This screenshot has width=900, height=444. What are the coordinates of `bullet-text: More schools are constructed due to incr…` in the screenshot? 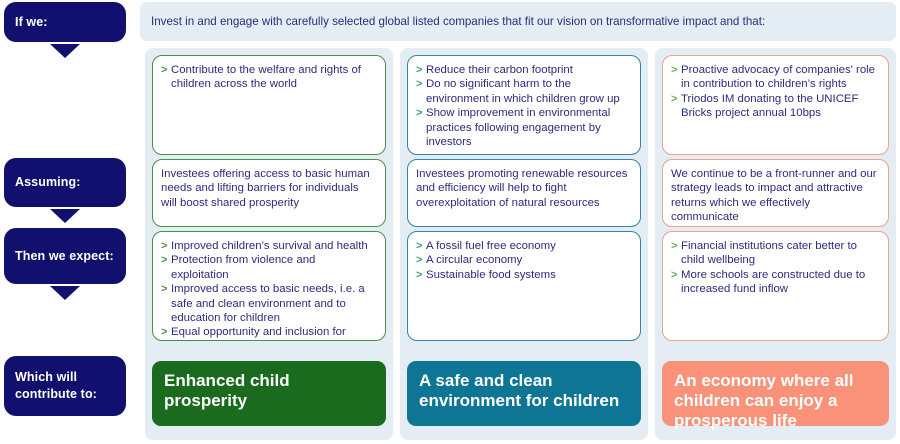 It's located at (773, 282).